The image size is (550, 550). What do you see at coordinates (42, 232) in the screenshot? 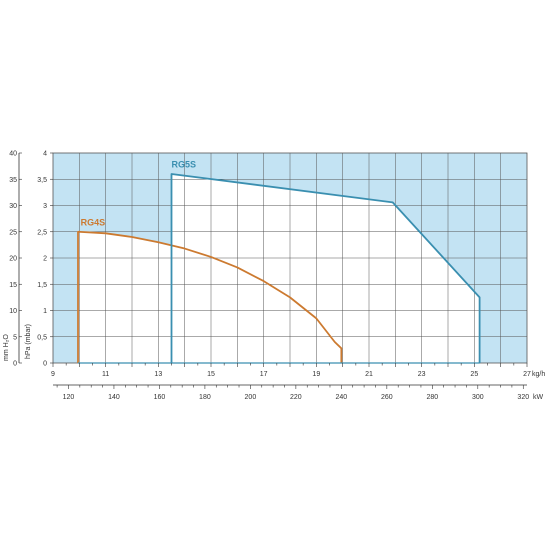
I see `y-tick-label: 2,5` at bounding box center [42, 232].